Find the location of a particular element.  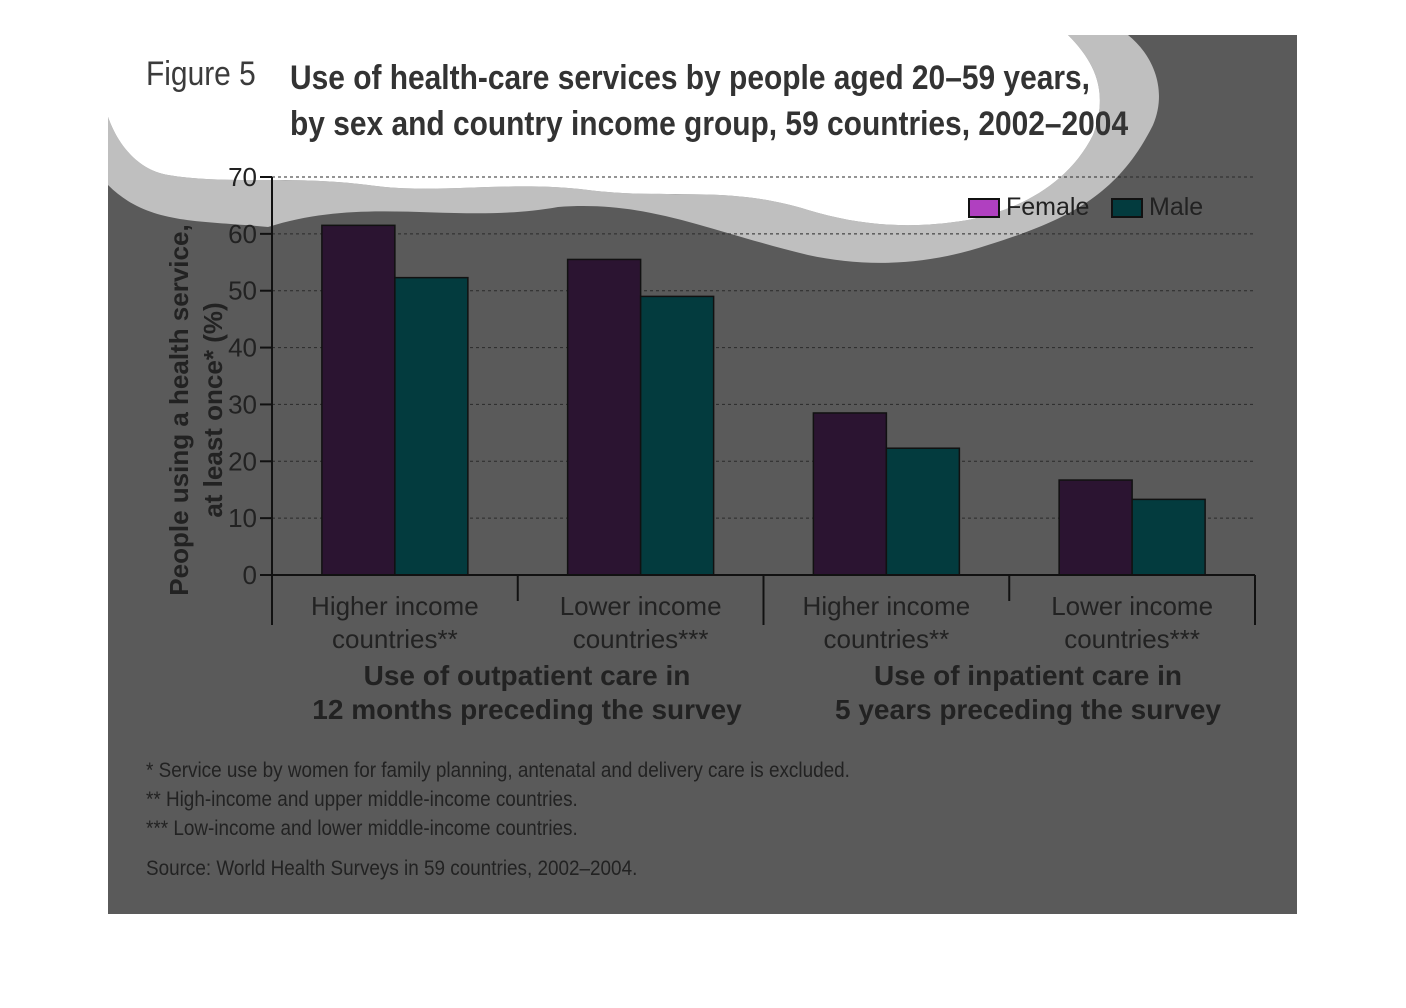

y-axis-label-line-1: People using a health service, is located at coordinates (179, 410).